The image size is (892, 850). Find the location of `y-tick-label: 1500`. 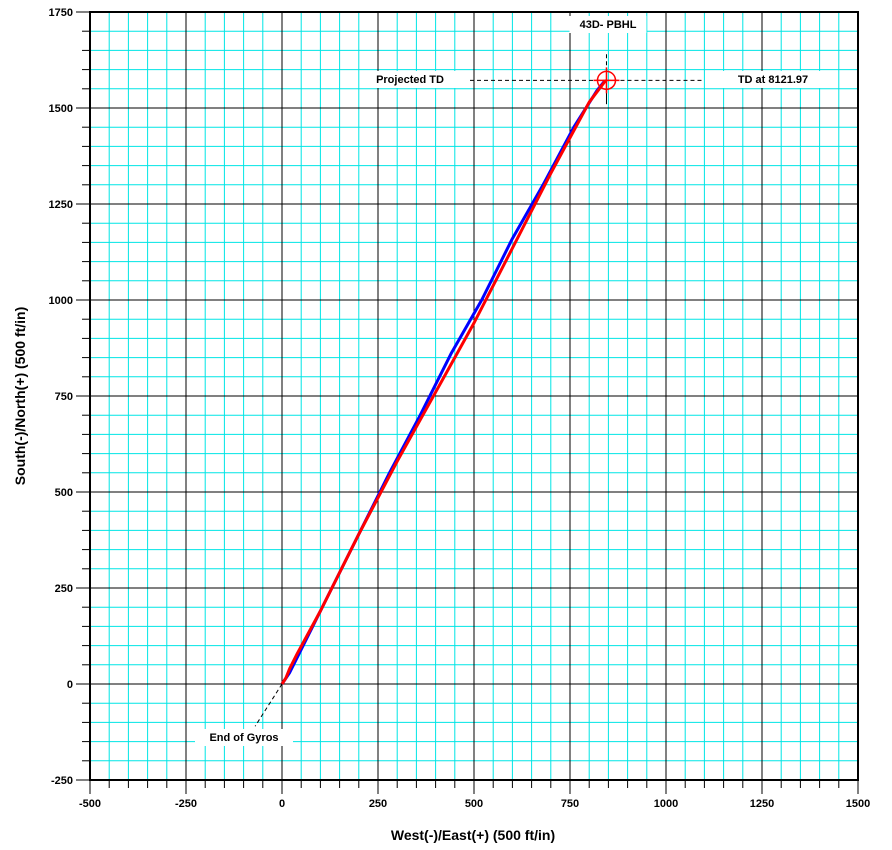

y-tick-label: 1500 is located at coordinates (61, 109).